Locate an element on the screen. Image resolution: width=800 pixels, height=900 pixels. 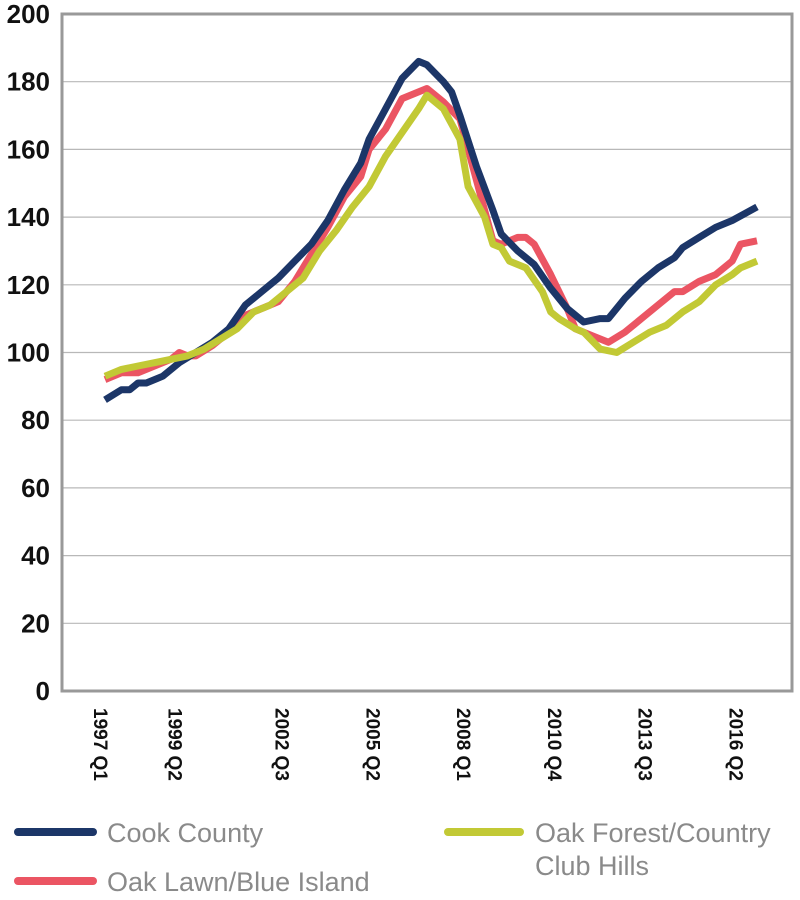
x-tick-label: 2013 Q3 is located at coordinates (644, 744).